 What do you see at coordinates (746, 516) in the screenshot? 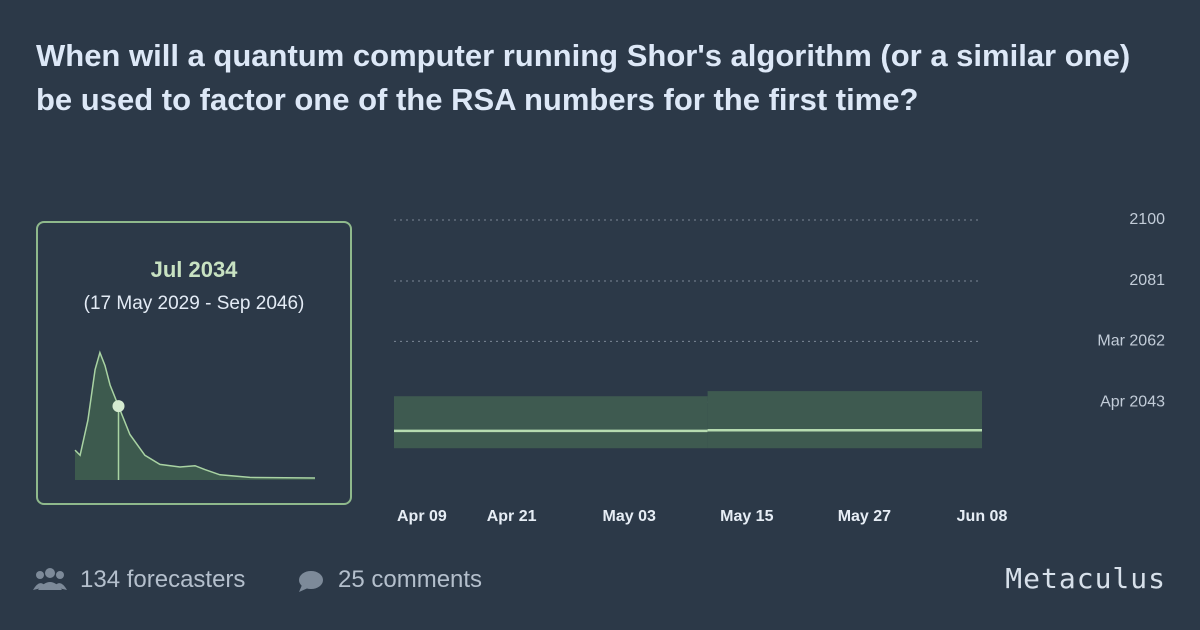
I see `x-tick-label: May 15` at bounding box center [746, 516].